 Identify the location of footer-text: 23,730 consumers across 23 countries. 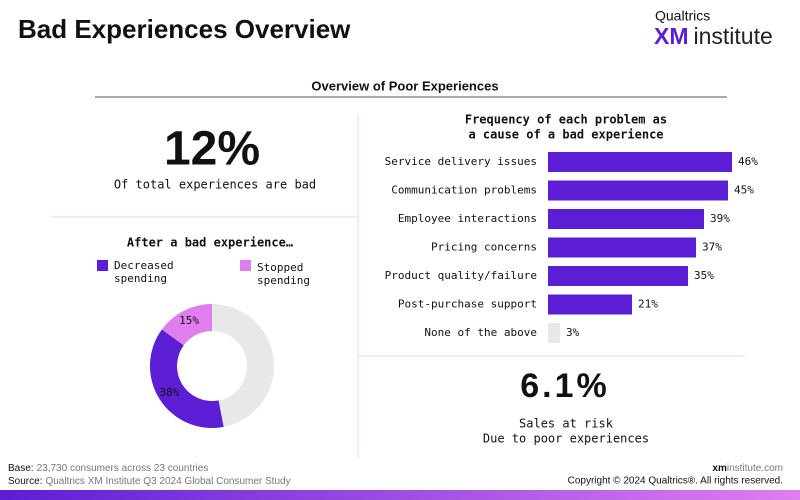
(123, 468).